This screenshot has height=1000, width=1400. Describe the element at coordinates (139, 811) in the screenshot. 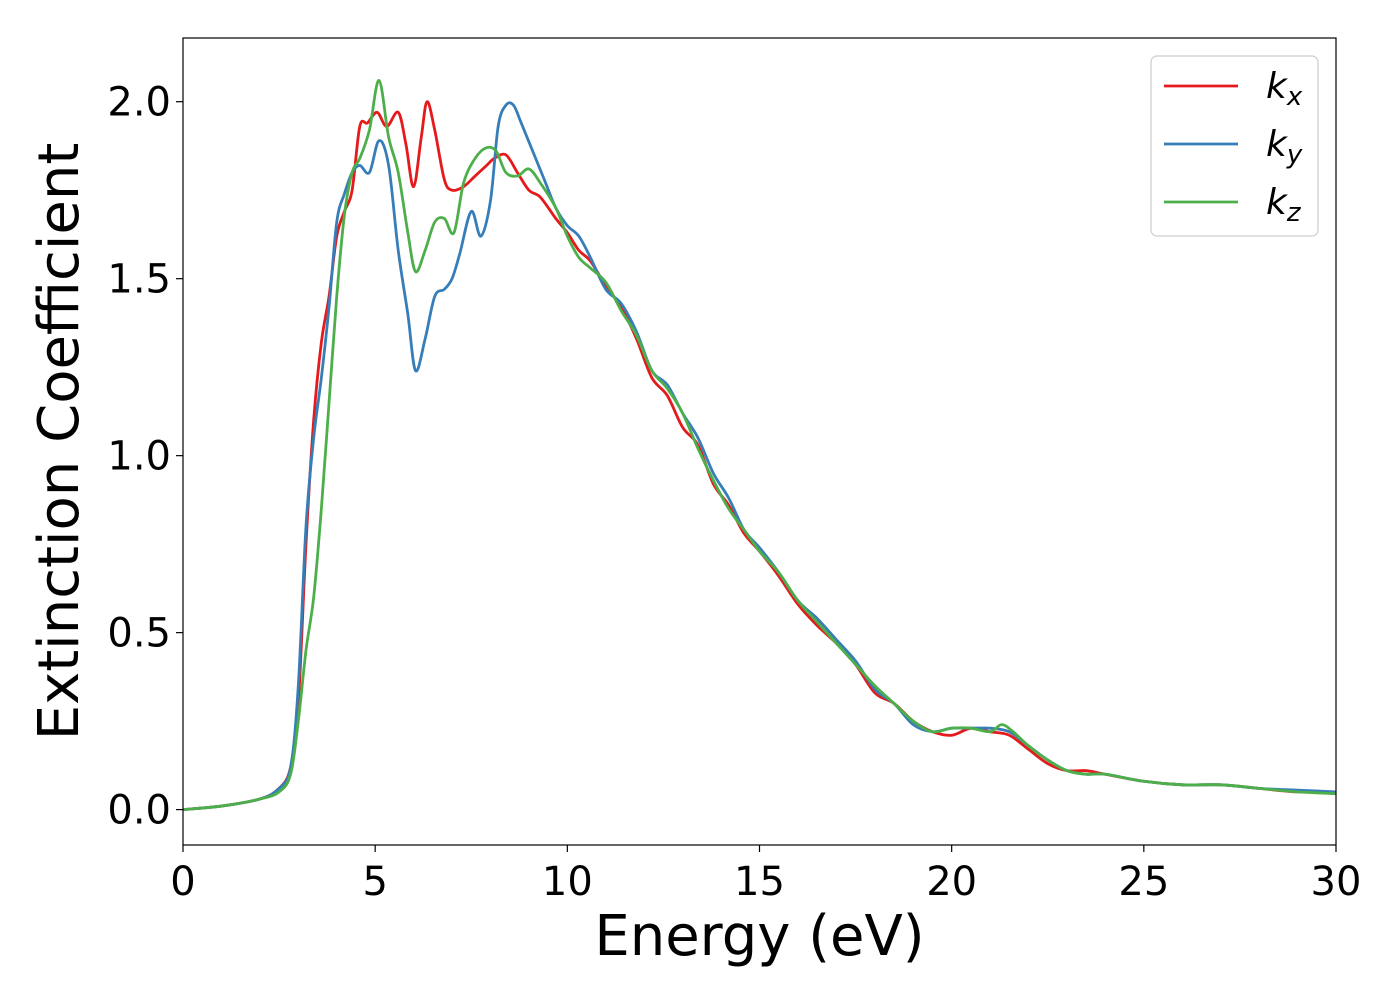

I see `y-tick-label: 0.0` at that location.